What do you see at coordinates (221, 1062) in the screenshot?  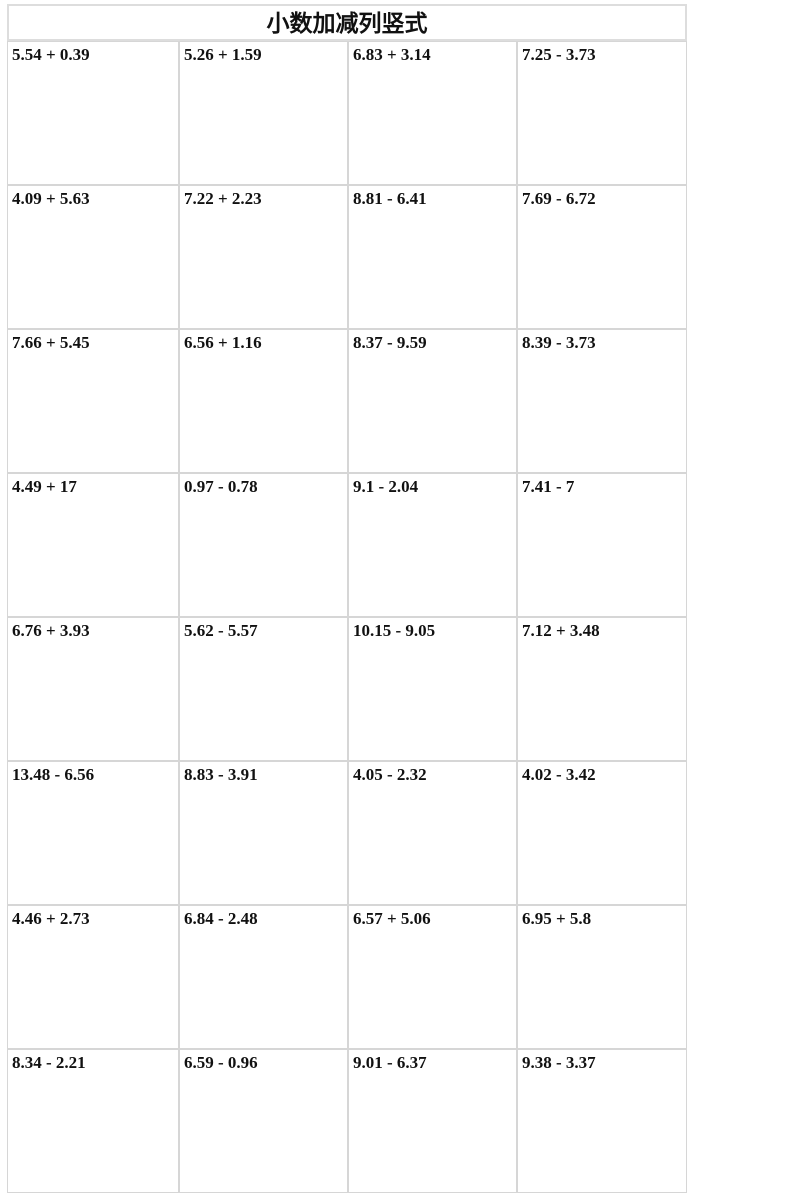 I see `problem-text: 6.59 - 0.96` at bounding box center [221, 1062].